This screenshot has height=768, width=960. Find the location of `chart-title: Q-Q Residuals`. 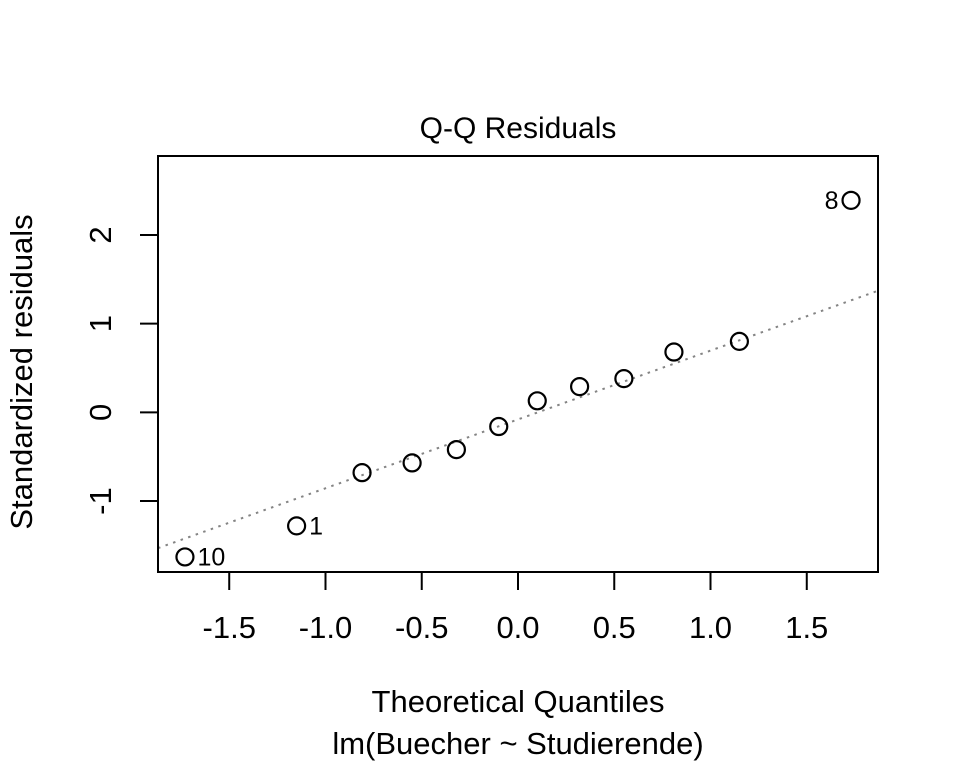

chart-title: Q-Q Residuals is located at coordinates (518, 128).